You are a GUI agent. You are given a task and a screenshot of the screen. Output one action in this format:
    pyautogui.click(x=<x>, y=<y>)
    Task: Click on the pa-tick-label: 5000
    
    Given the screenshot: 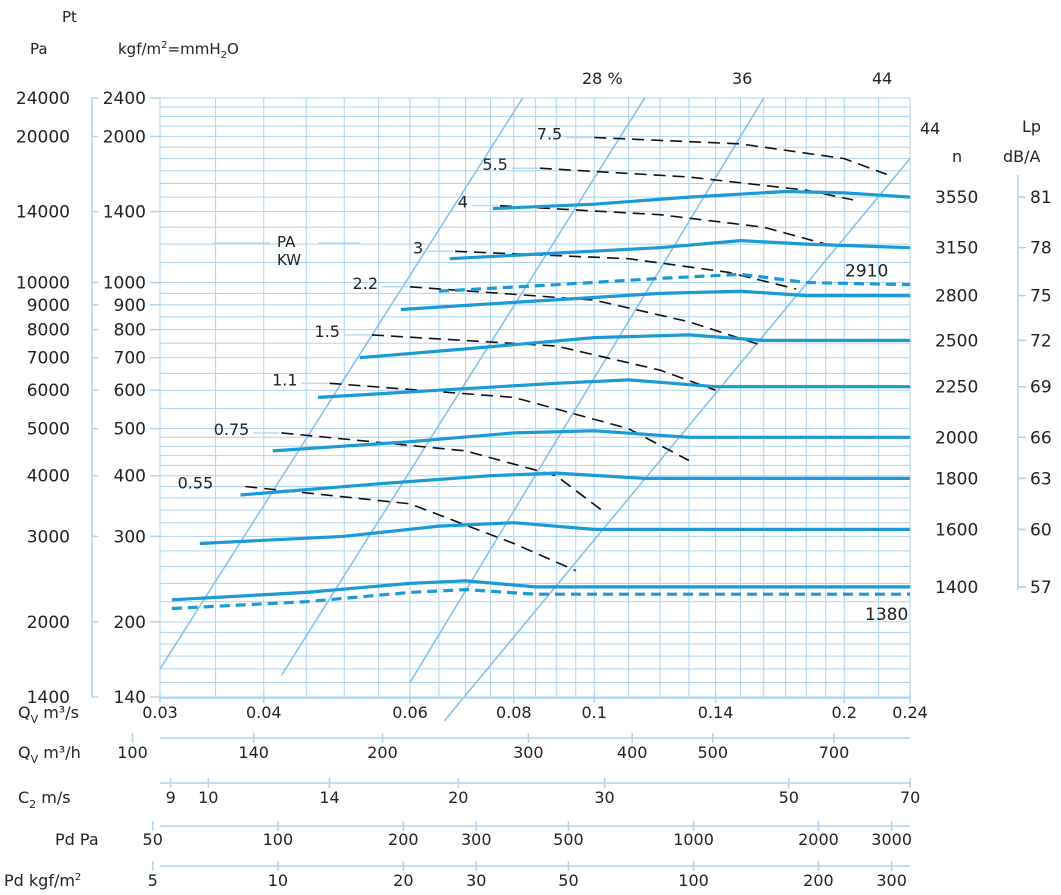 What is the action you would take?
    pyautogui.click(x=48, y=430)
    